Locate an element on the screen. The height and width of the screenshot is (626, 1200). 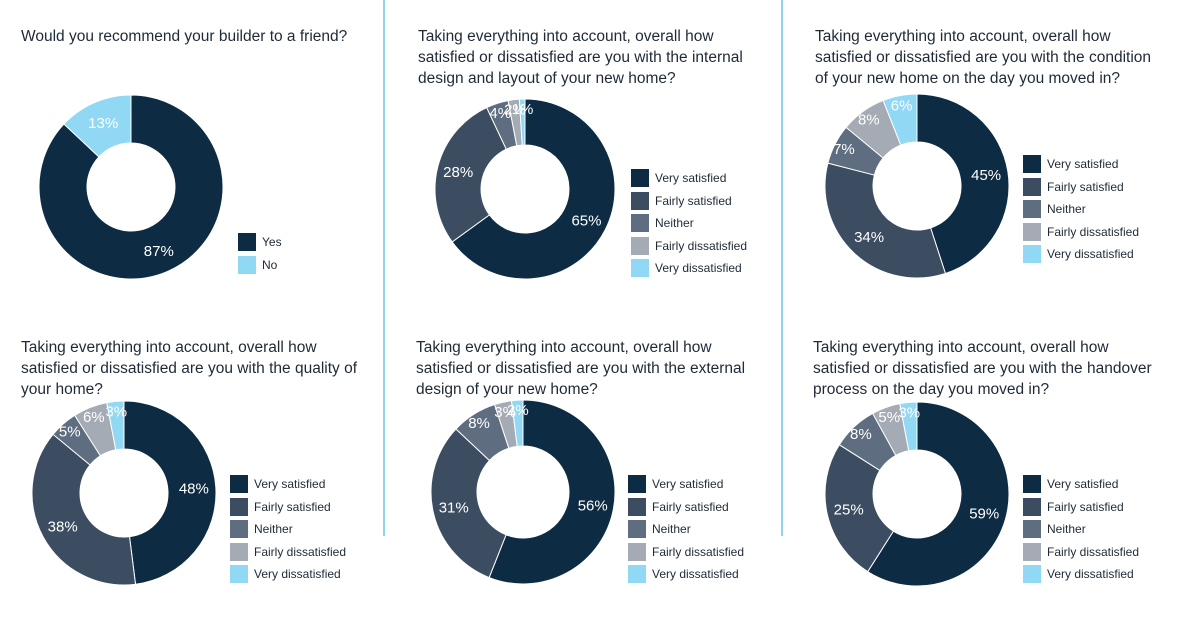
column-divider-left is located at coordinates (384, 268).